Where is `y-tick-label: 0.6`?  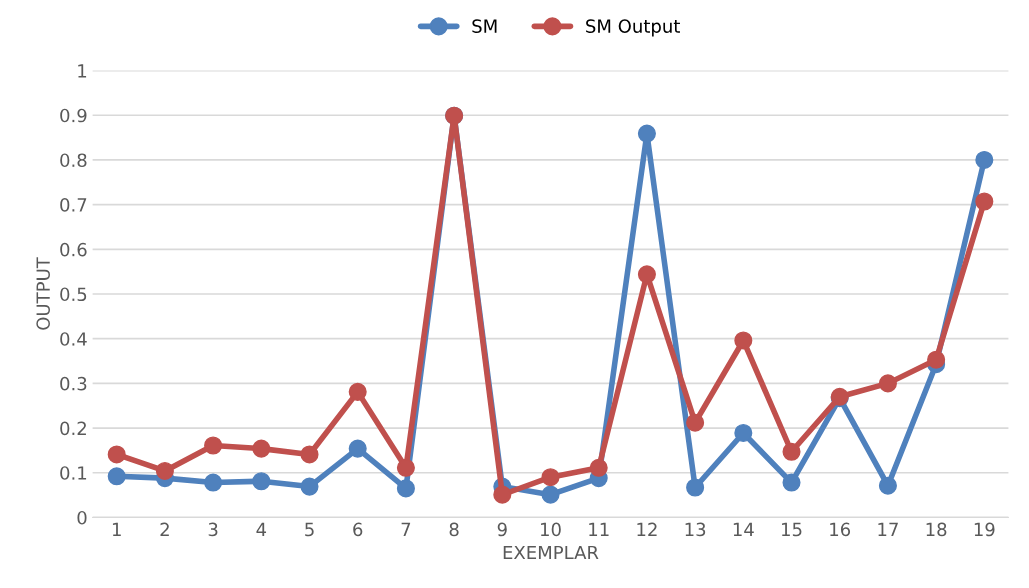
y-tick-label: 0.6 is located at coordinates (73, 249).